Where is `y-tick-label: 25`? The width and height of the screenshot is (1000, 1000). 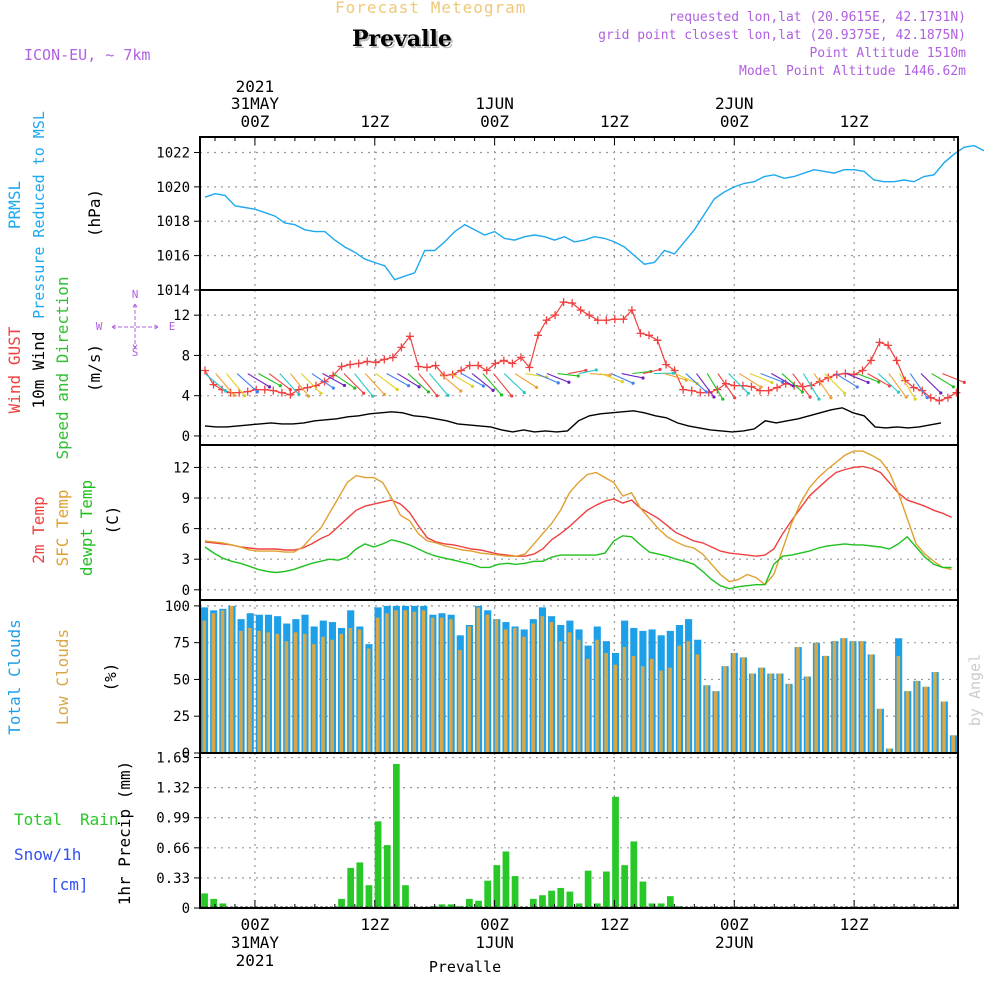
y-tick-label: 25 is located at coordinates (181, 717).